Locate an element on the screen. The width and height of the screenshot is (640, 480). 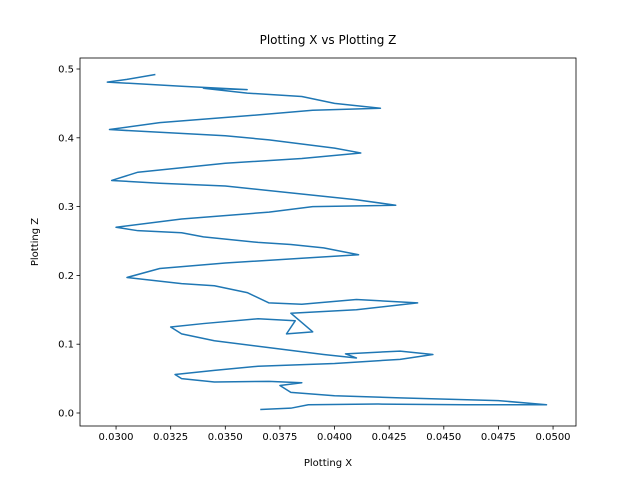
y-tick-label: 0.2 is located at coordinates (66, 276).